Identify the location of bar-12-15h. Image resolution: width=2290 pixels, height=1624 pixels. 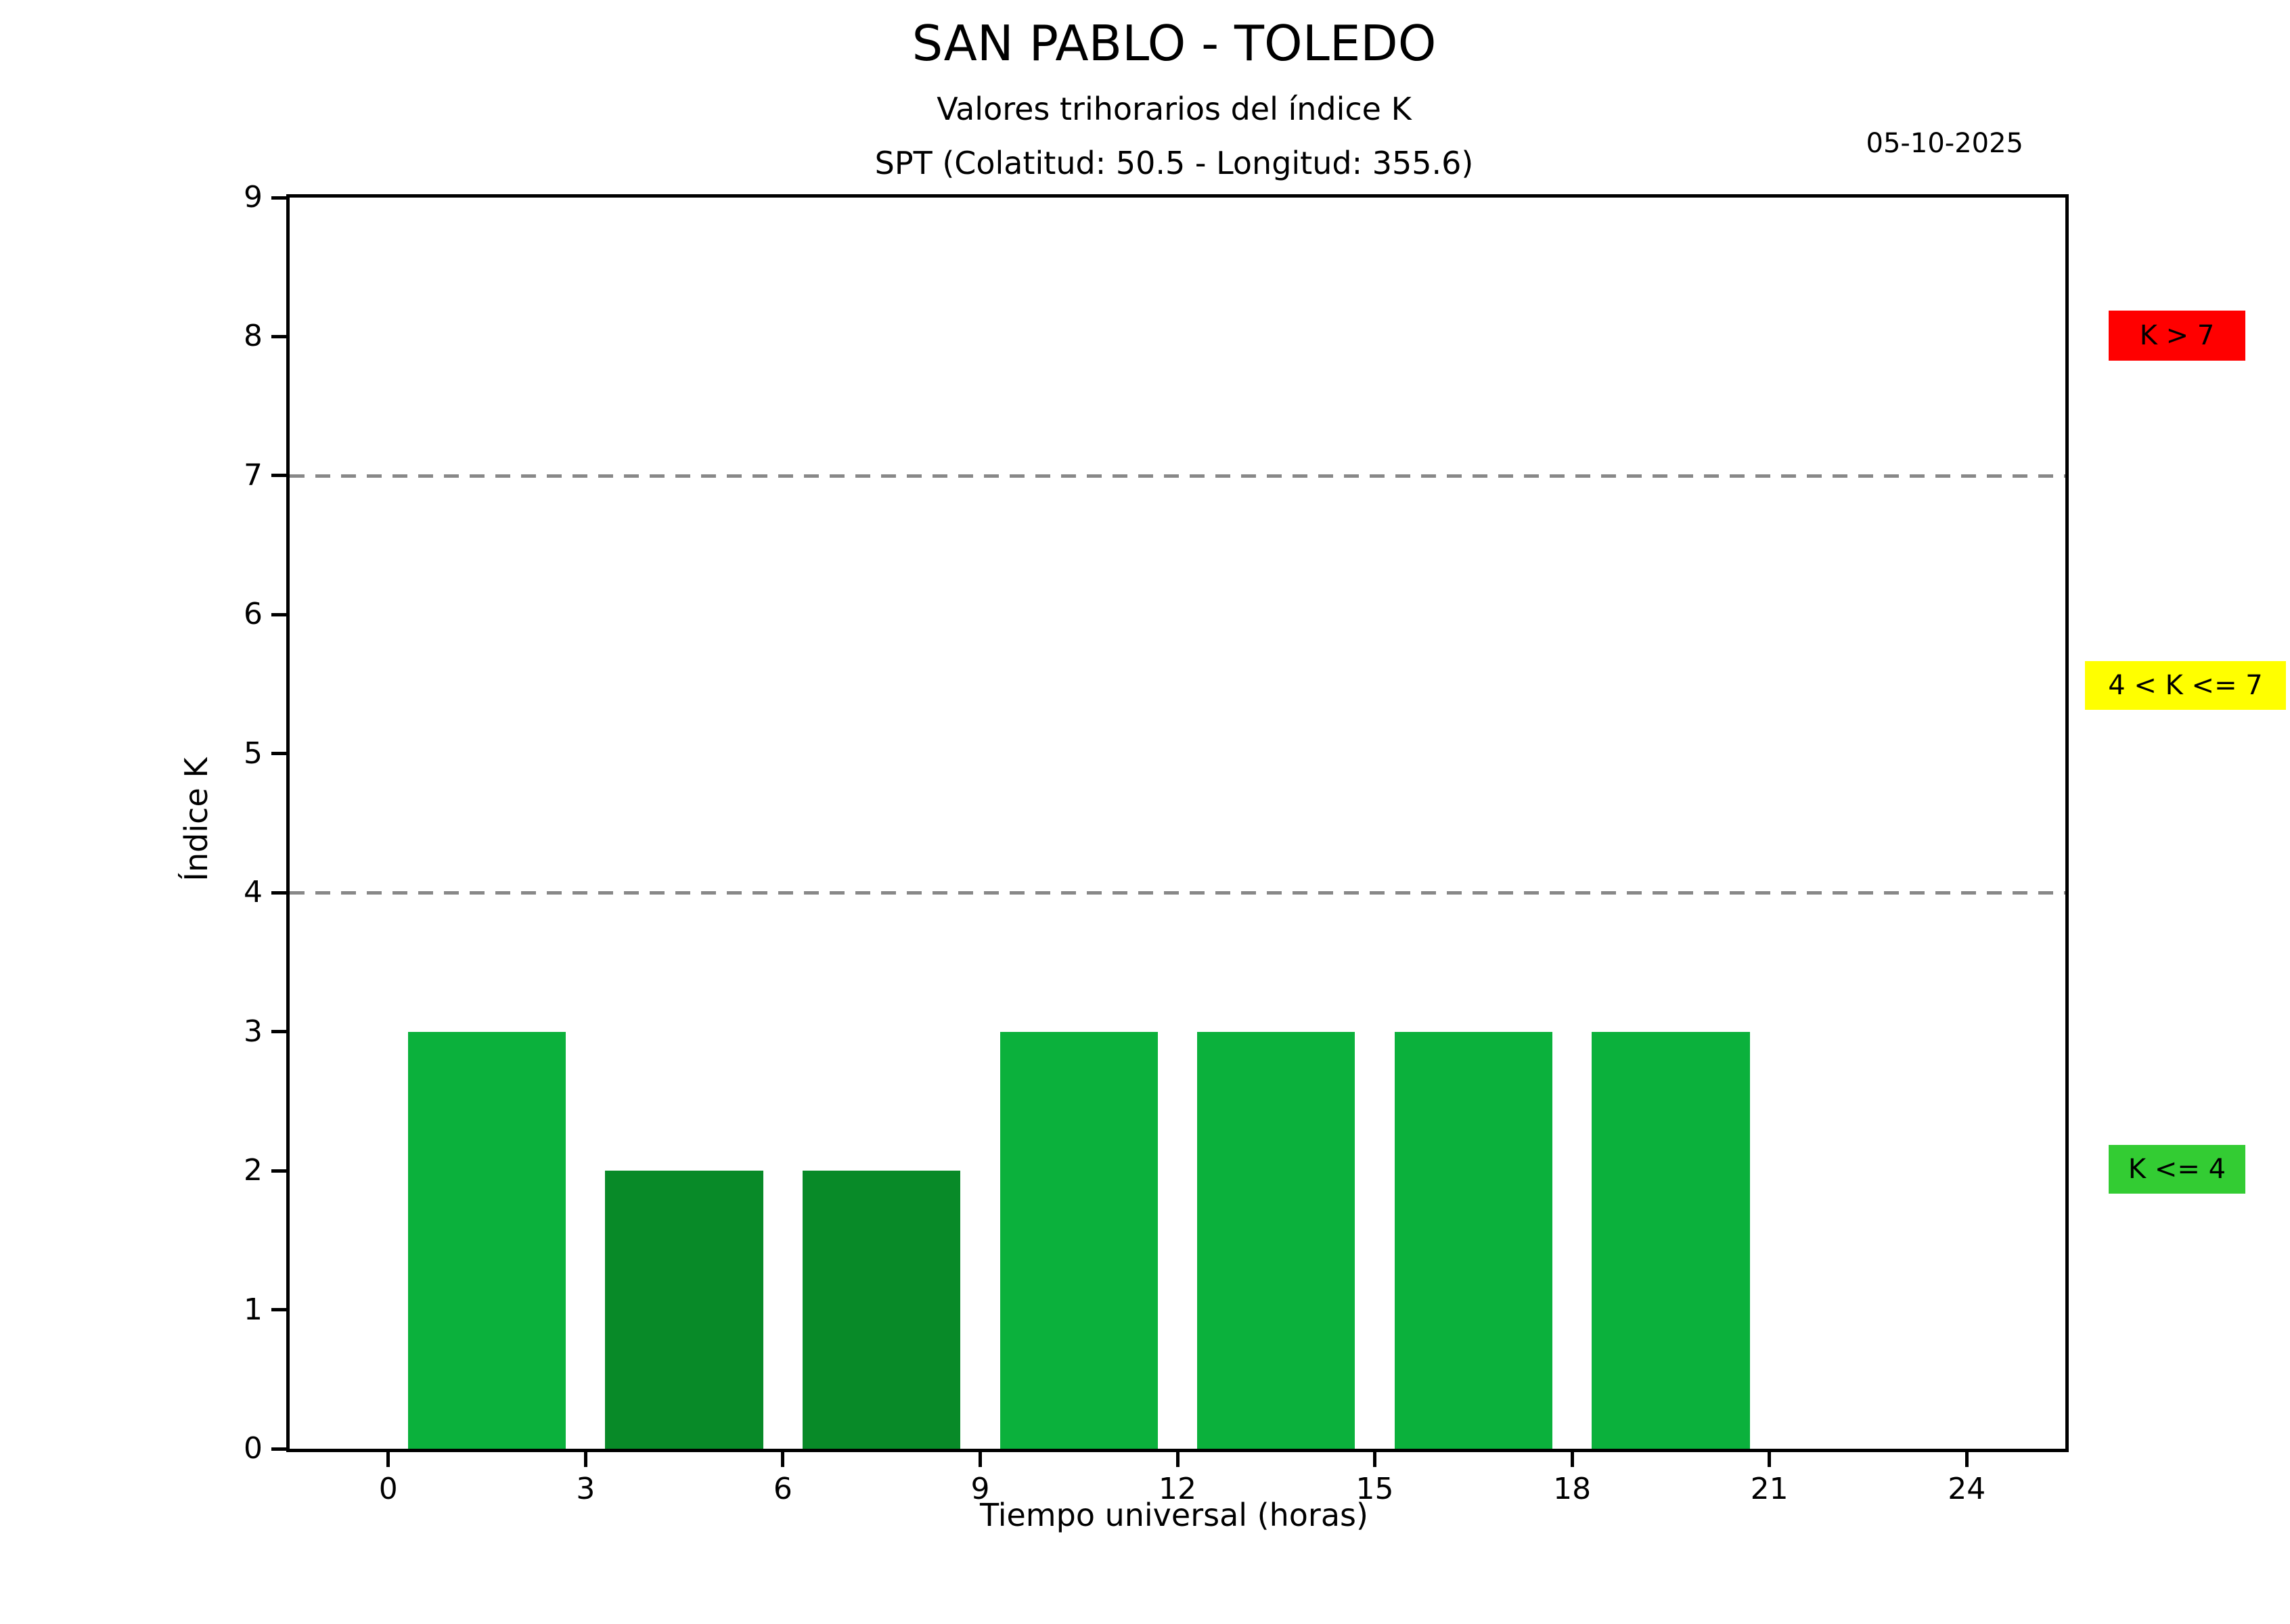
(1276, 1240).